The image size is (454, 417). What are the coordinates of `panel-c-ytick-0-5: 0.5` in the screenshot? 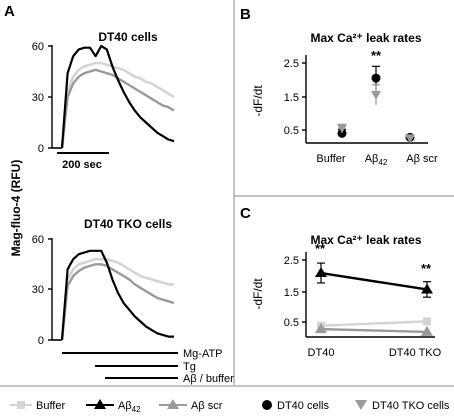 It's located at (291, 323).